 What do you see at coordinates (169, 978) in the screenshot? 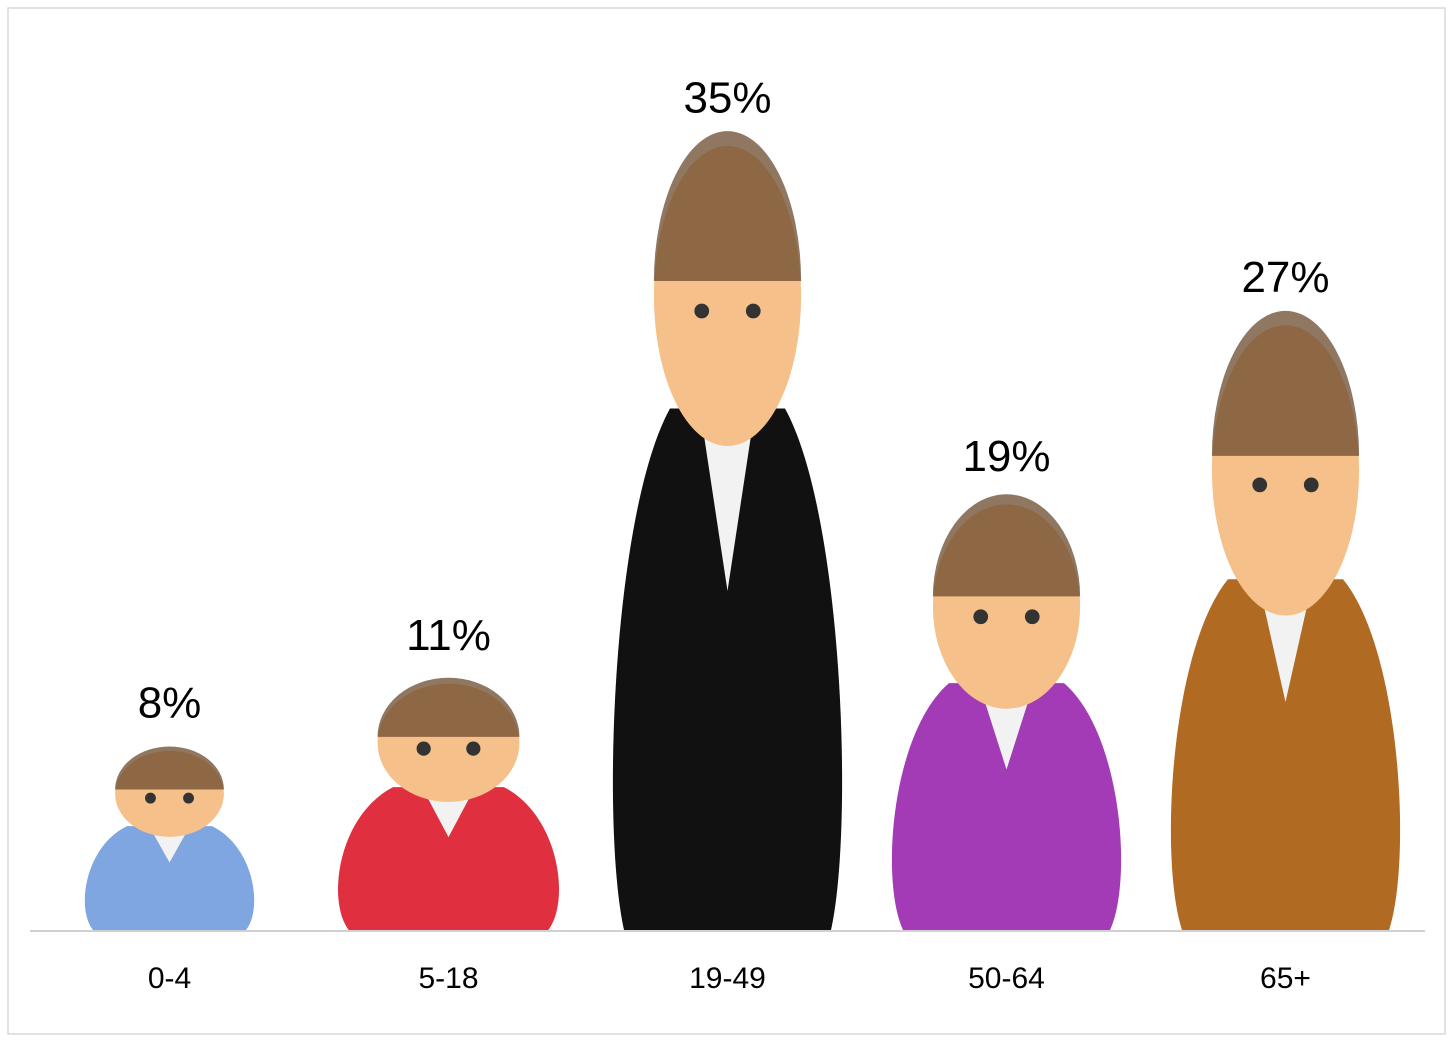
I see `x-tick-label: 0-4` at bounding box center [169, 978].